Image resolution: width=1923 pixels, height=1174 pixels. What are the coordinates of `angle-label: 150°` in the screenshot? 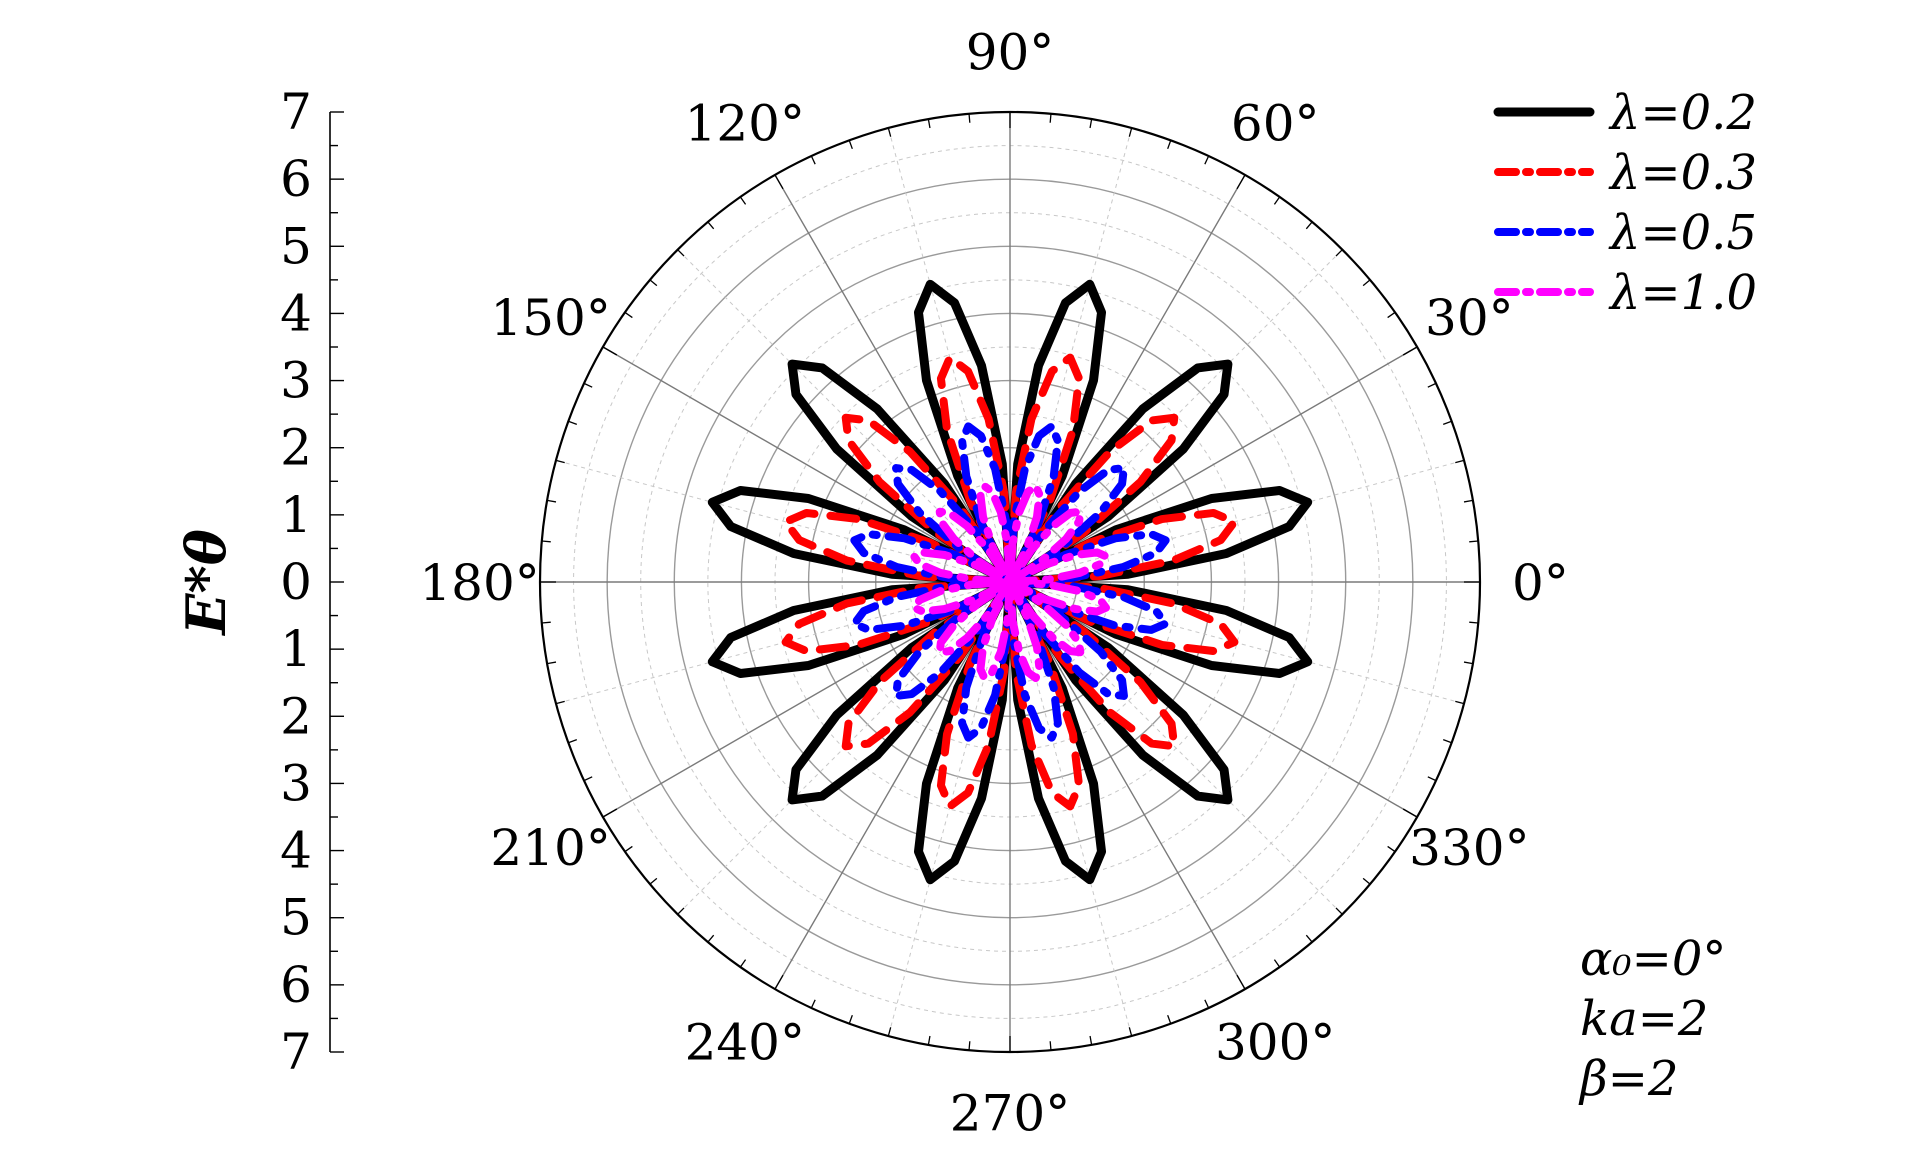 It's located at (550, 318).